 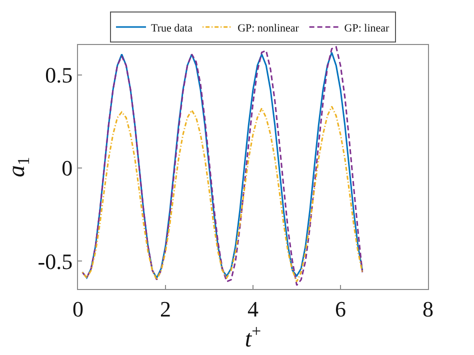 What do you see at coordinates (253, 336) in the screenshot?
I see `x-axis-title: t$^{+}$` at bounding box center [253, 336].